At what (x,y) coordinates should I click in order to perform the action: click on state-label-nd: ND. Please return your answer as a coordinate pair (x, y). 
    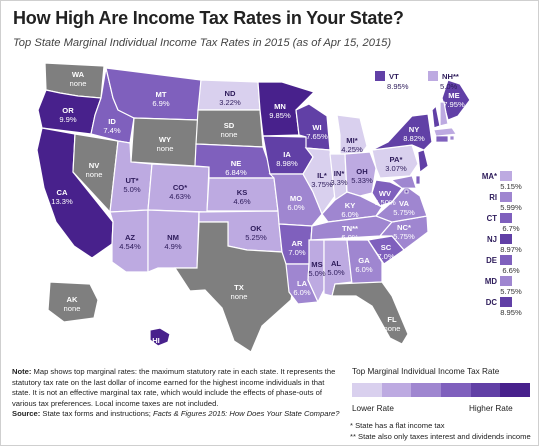
    Looking at the image, I should click on (230, 93).